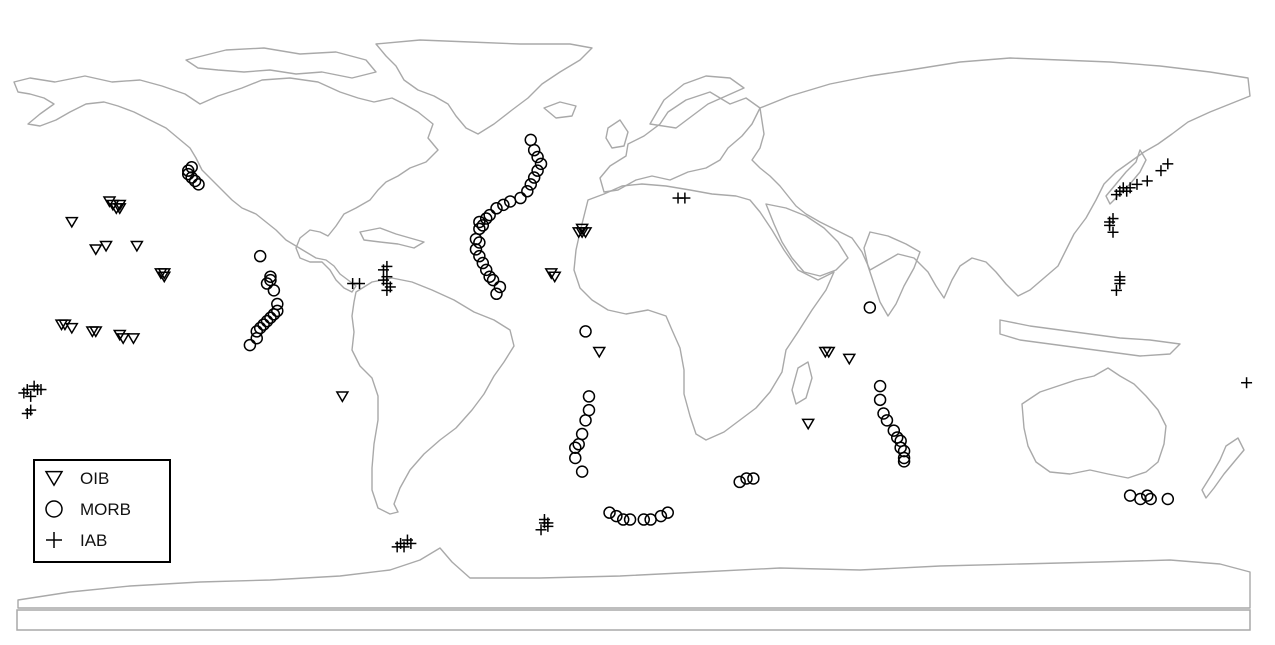  Describe the element at coordinates (105, 509) in the screenshot. I see `legend-morb-label: MORB` at that location.